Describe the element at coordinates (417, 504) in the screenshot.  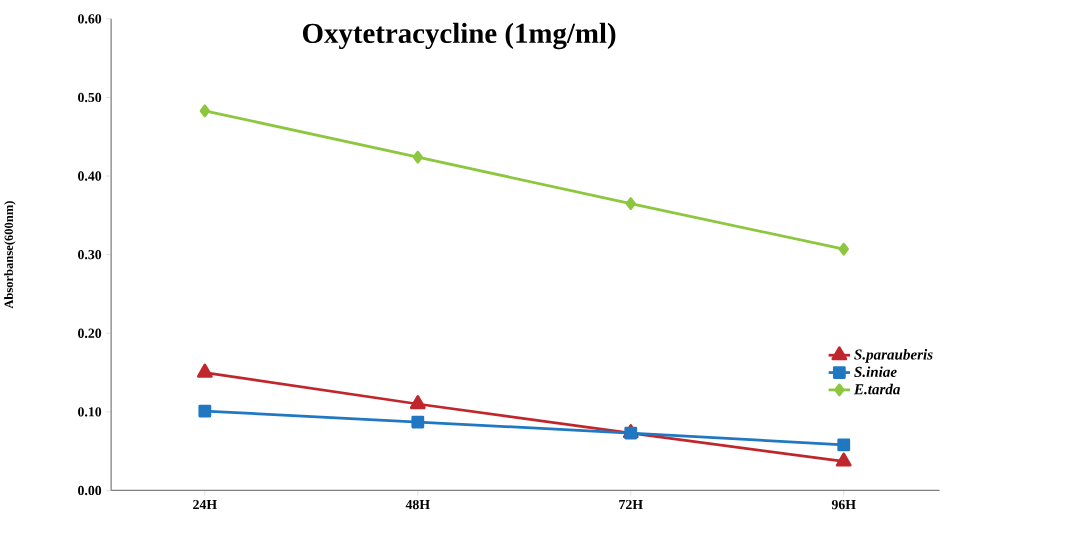
I see `x-tick-label: 48H` at that location.